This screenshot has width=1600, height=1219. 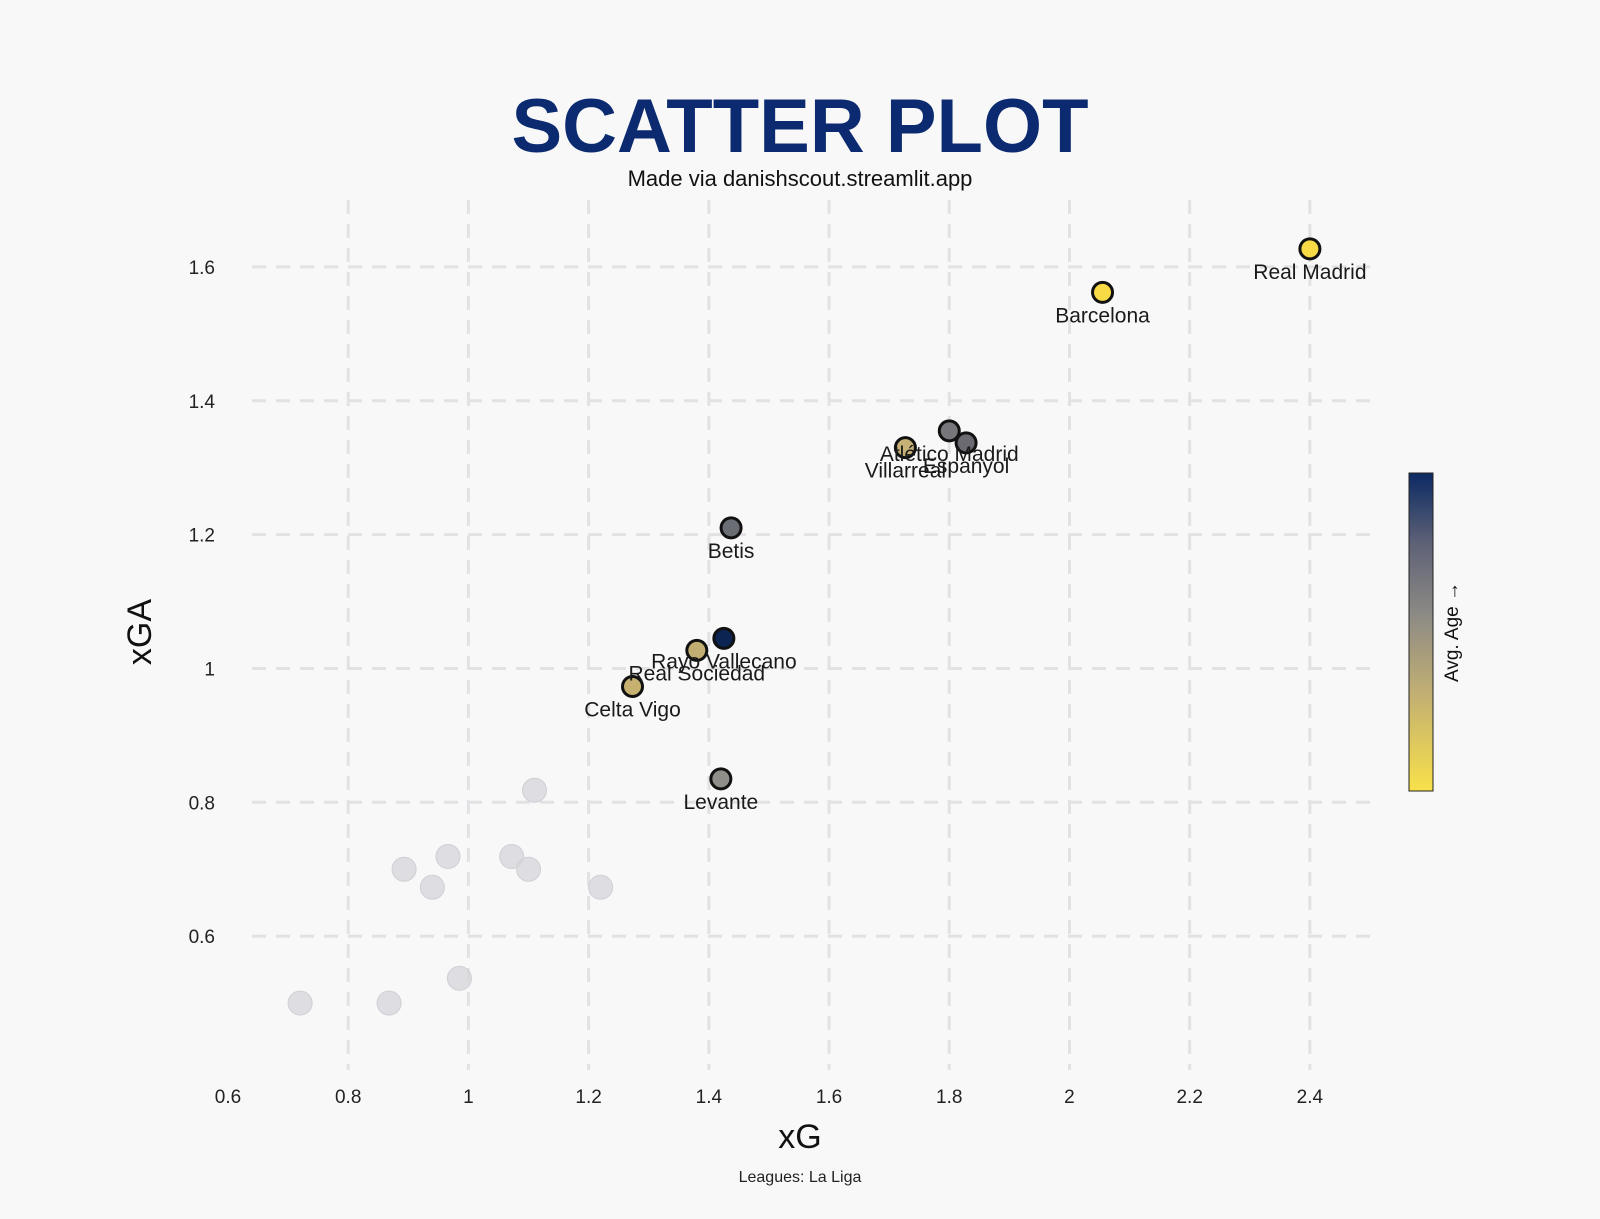 I want to click on point-barcelona, so click(x=1103, y=292).